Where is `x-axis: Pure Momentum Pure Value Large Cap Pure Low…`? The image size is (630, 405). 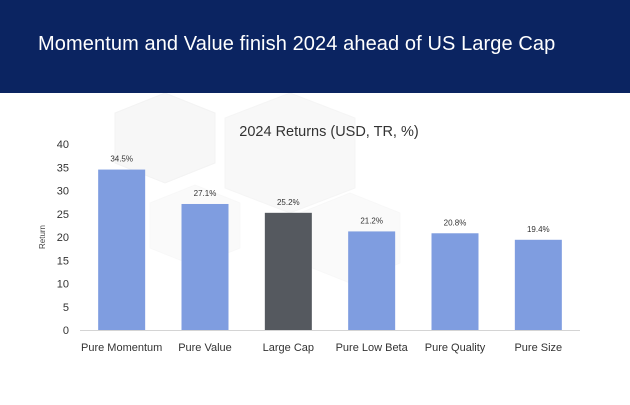
x-axis: Pure Momentum Pure Value Large Cap Pure Low… is located at coordinates (321, 348).